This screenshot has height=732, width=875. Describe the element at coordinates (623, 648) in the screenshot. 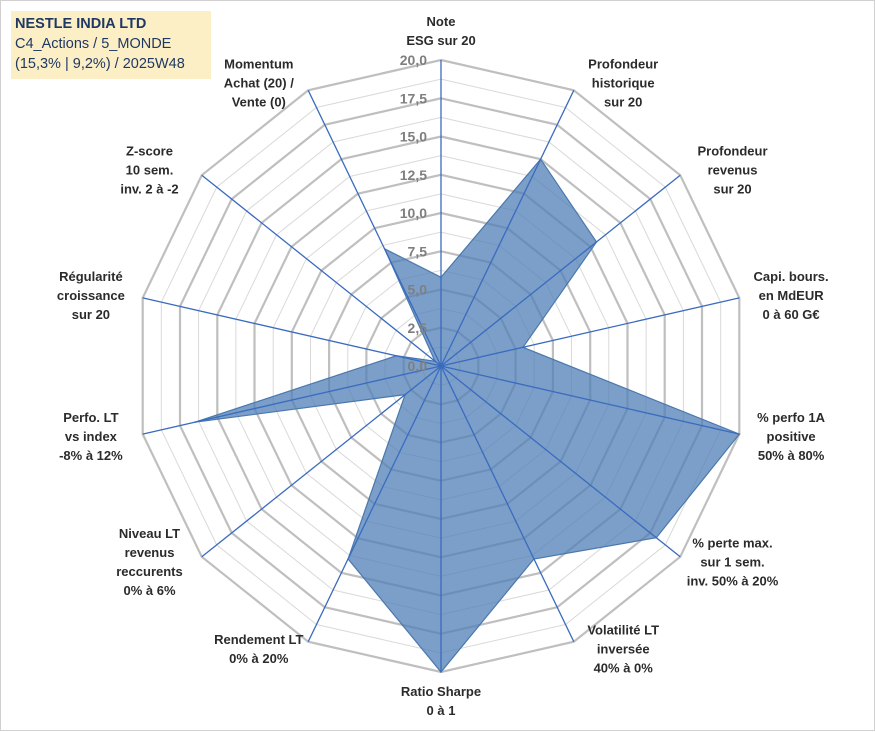

I see `axis-label: inversée` at that location.